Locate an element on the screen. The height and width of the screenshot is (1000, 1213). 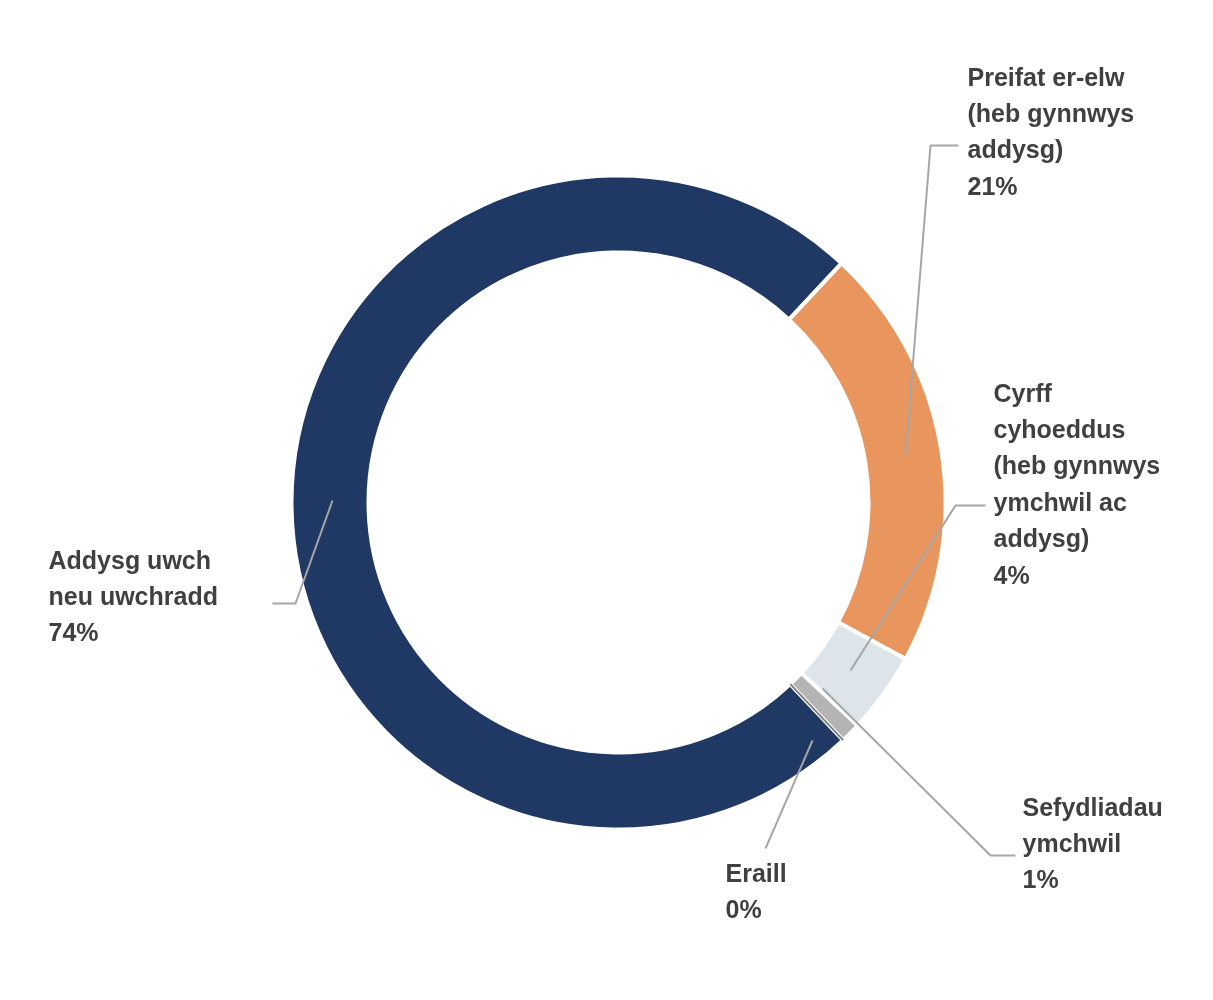
category-label: Eraill is located at coordinates (756, 872).